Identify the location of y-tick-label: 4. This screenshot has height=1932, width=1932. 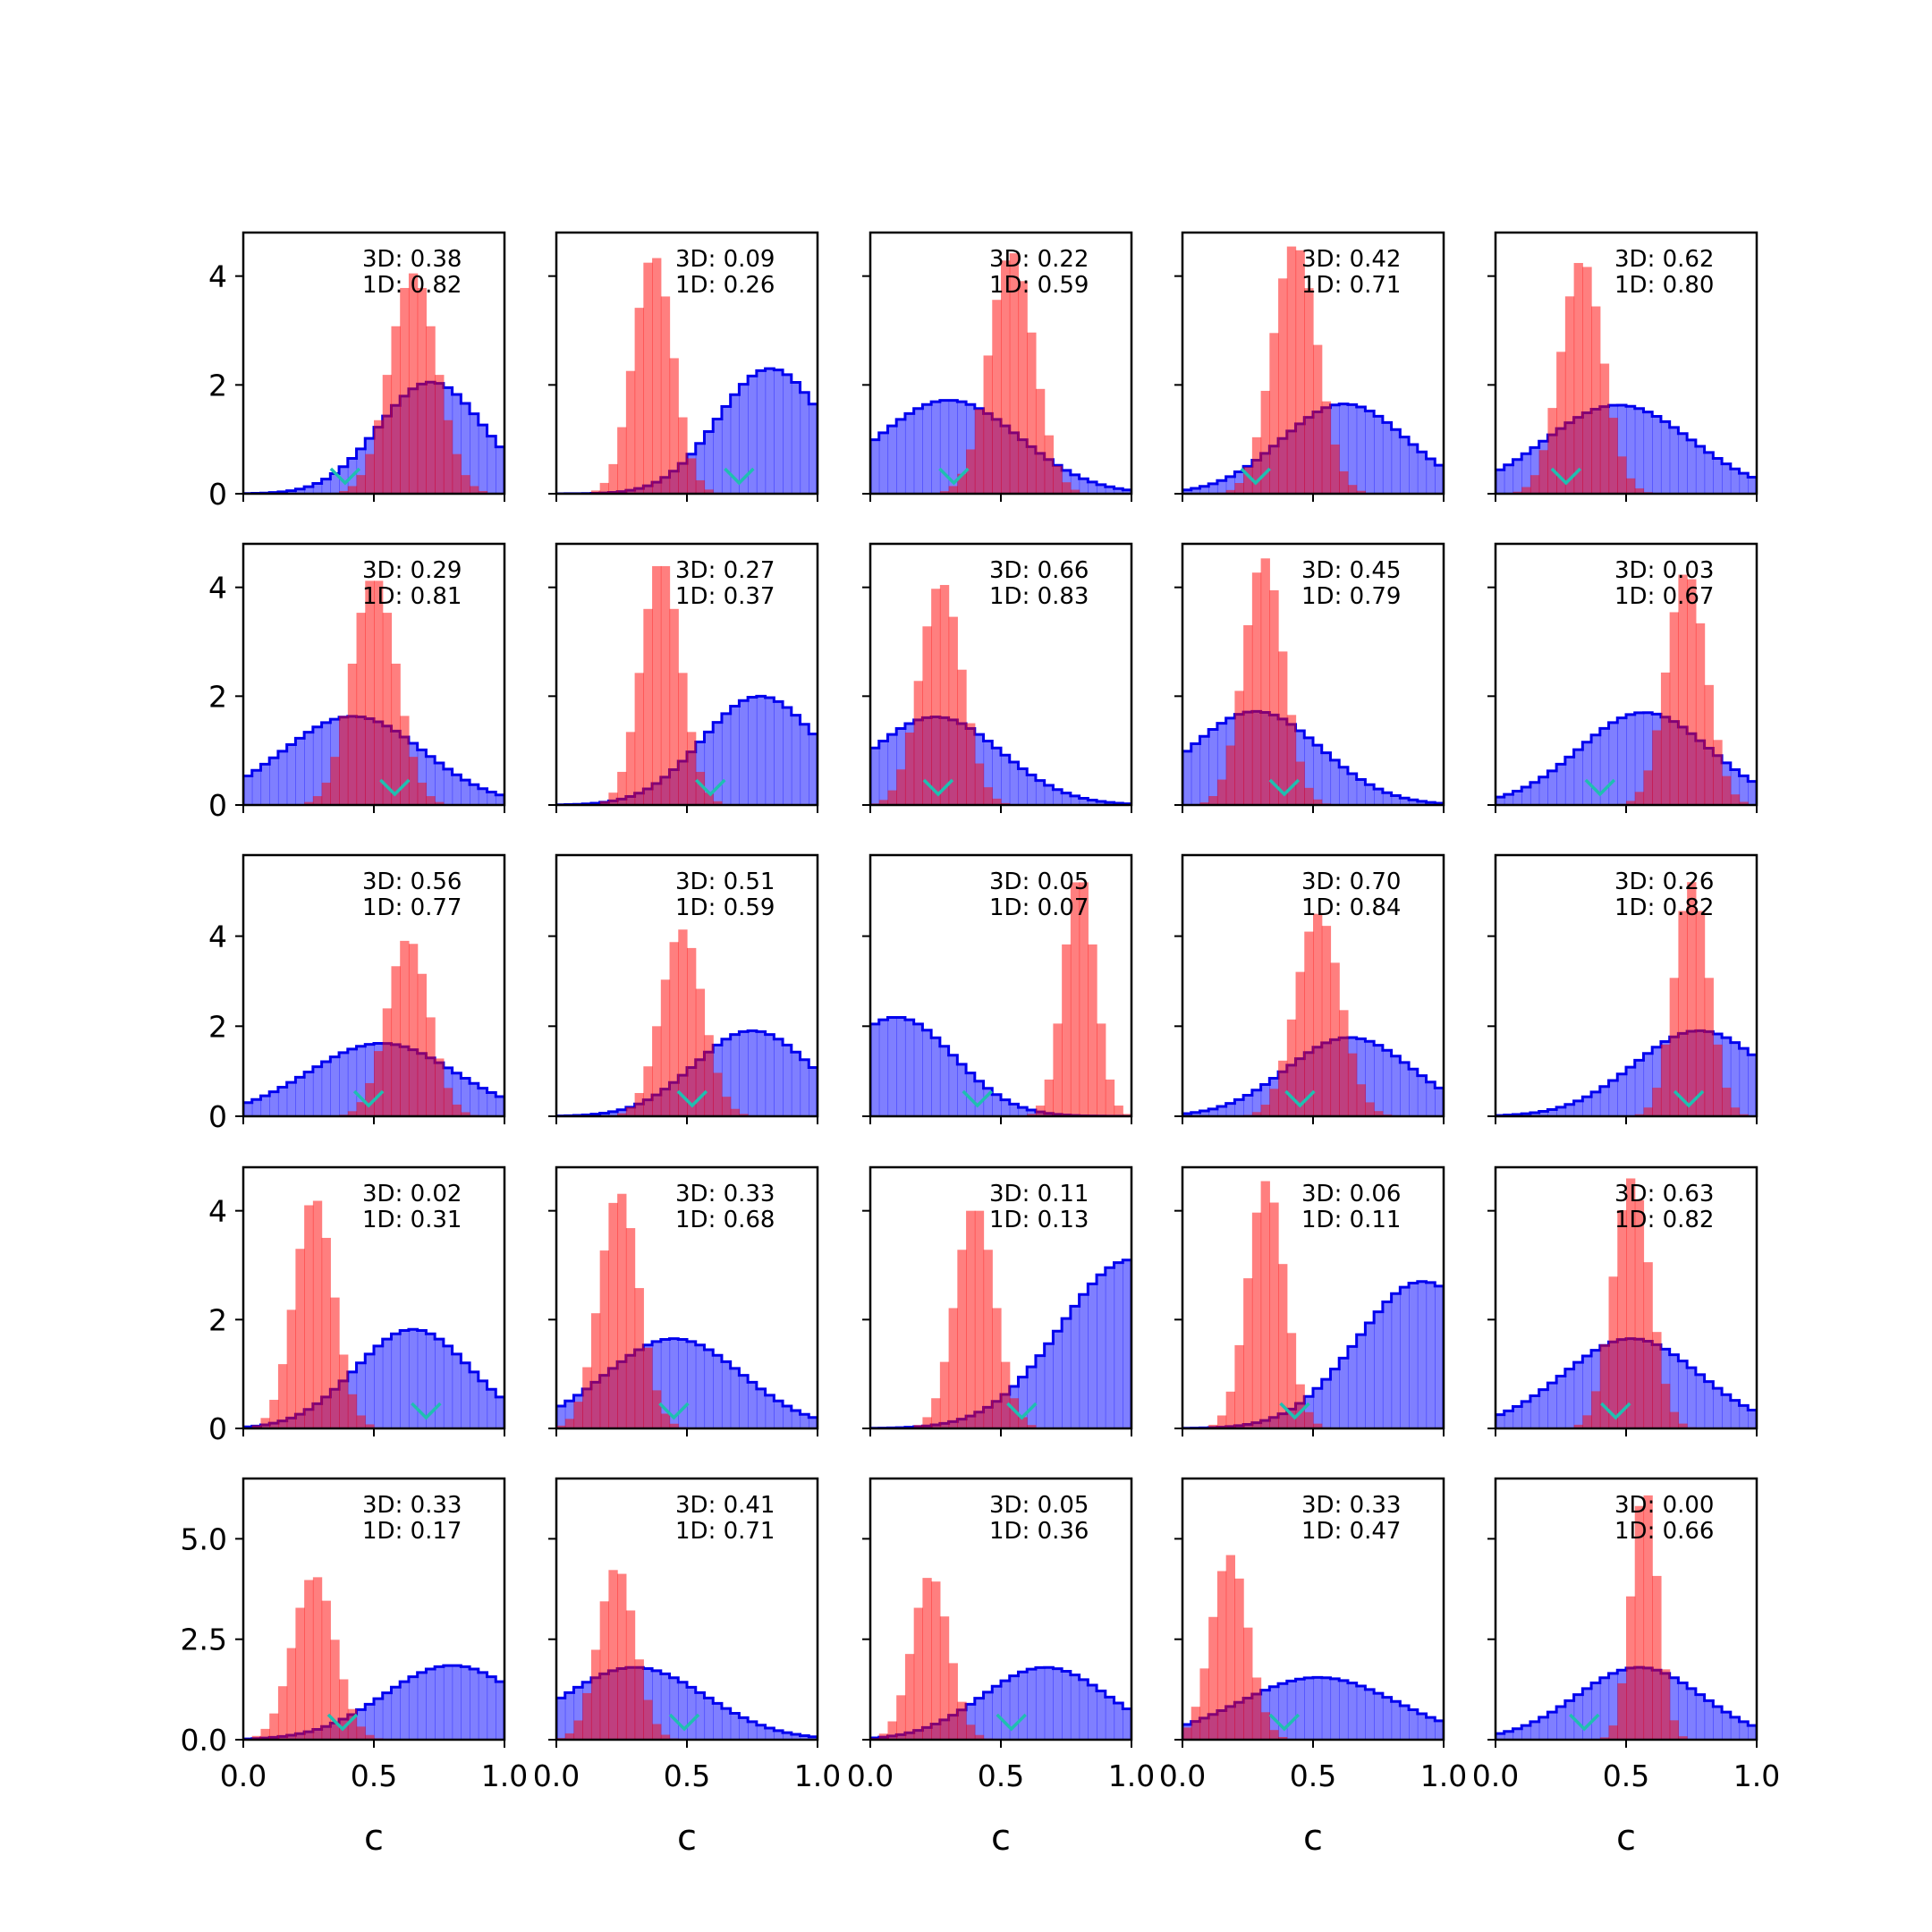
(217, 588).